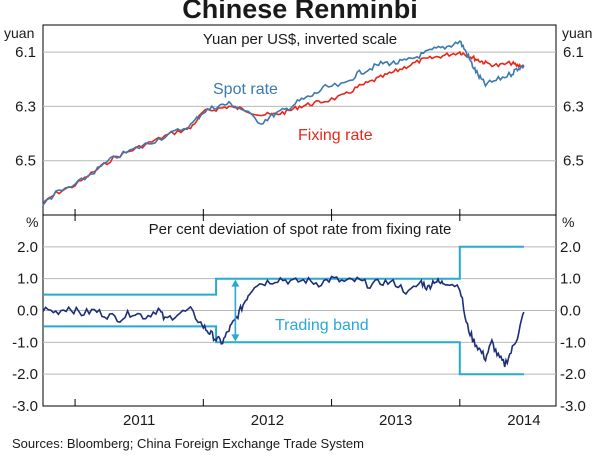  I want to click on top-y-tick-right: 6.3, so click(573, 106).